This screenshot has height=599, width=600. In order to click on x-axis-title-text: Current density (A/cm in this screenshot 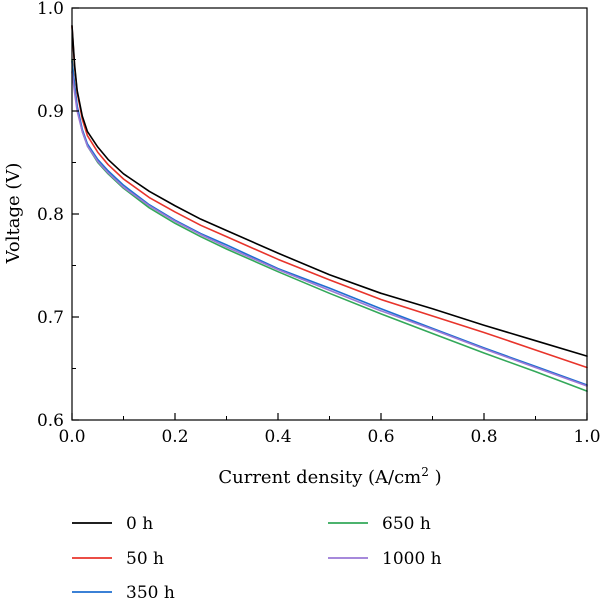, I will do `click(319, 477)`.